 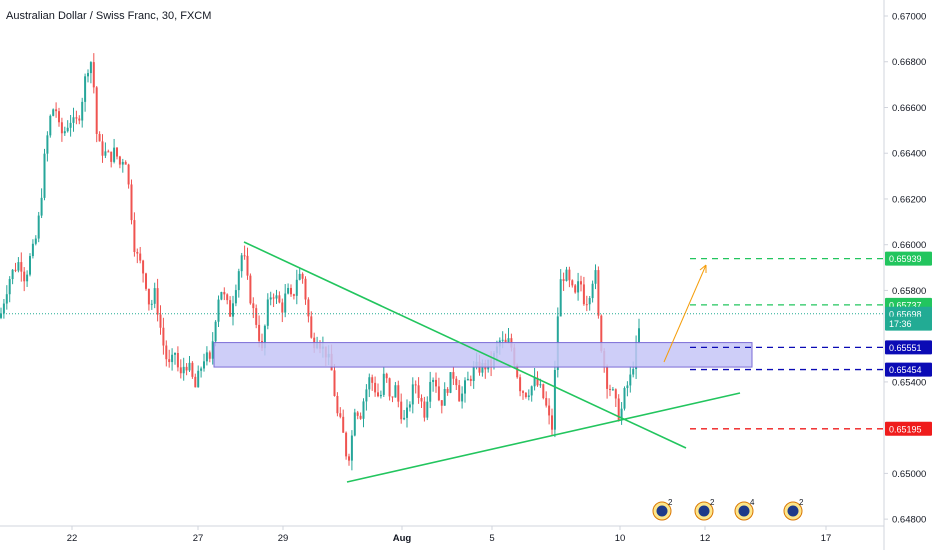 I want to click on price-label: 0.65939, so click(x=905, y=259).